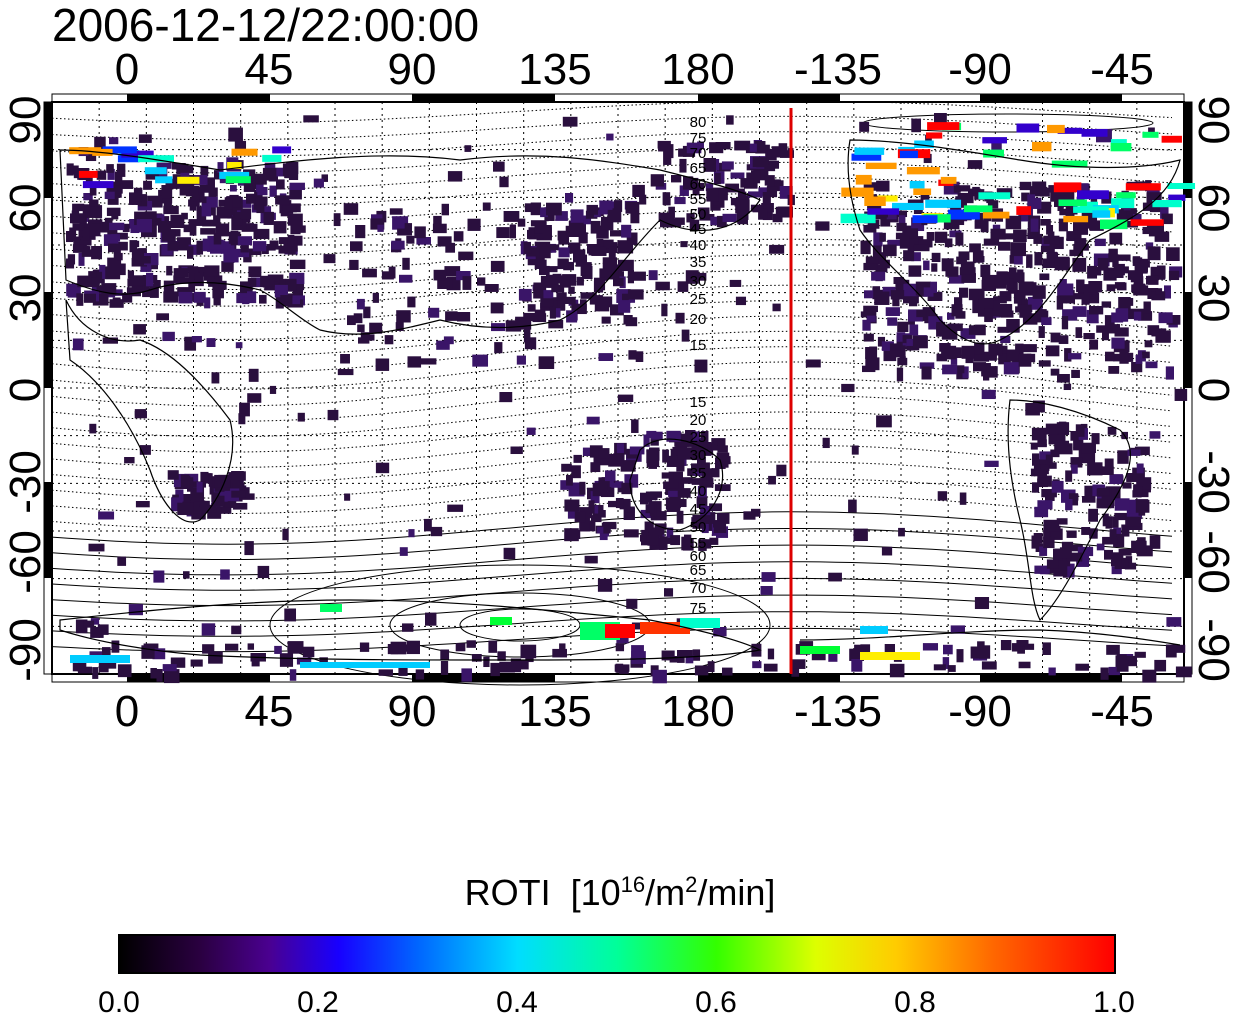 This screenshot has width=1240, height=1024. I want to click on colorbar-title: ROTI [1016/m2/min], so click(620, 893).